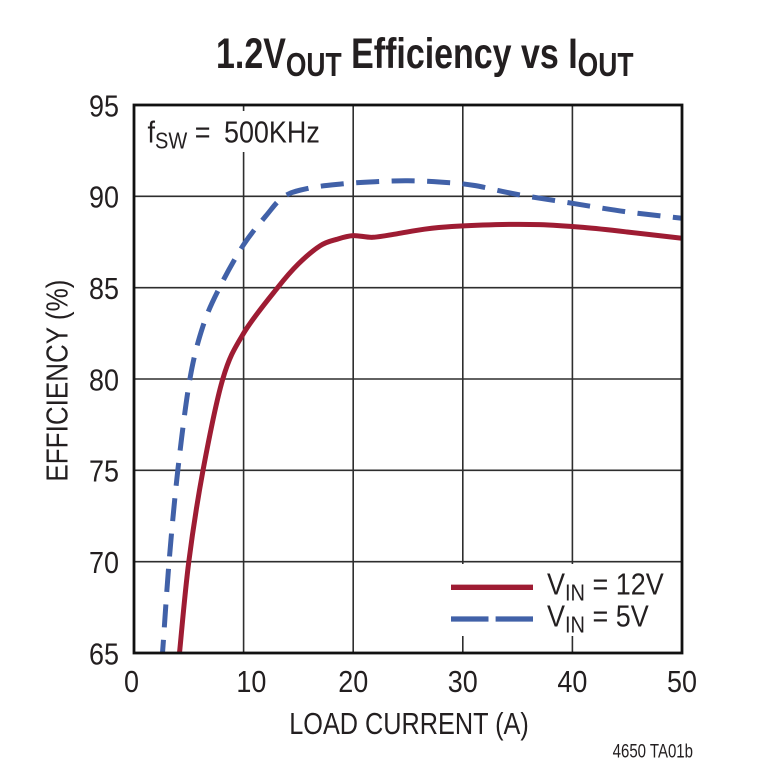  Describe the element at coordinates (251, 682) in the screenshot. I see `svg-text: 10` at that location.